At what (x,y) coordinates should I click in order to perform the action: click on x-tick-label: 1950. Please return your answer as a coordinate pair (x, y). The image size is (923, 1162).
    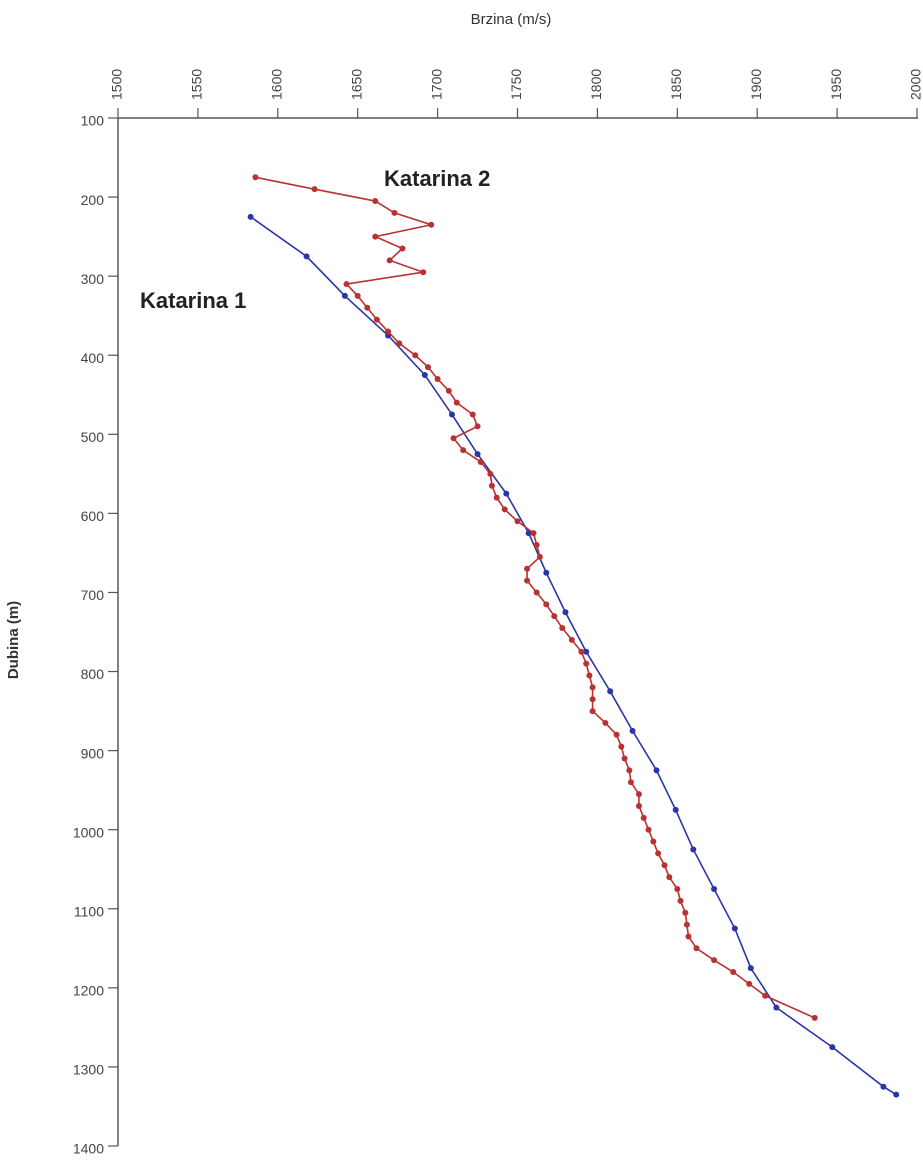
    Looking at the image, I should click on (836, 84).